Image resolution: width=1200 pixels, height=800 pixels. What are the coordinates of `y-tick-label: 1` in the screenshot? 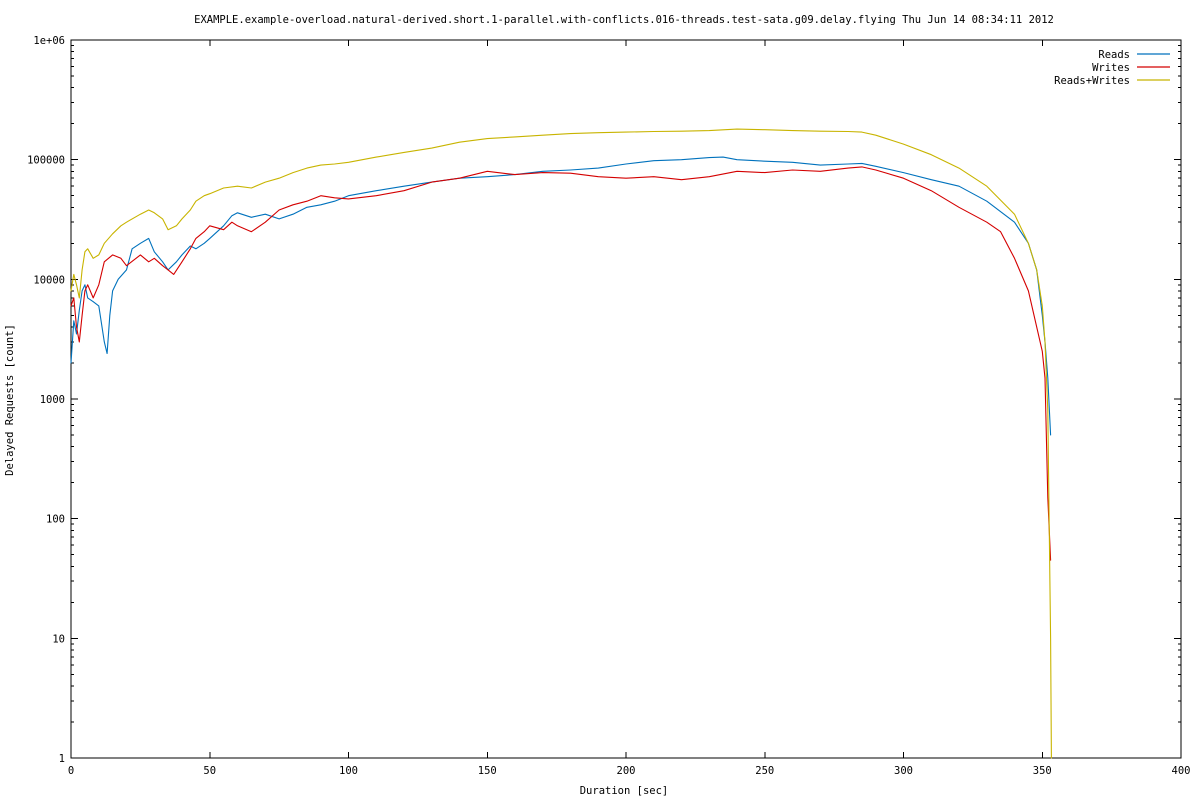 It's located at (62, 759).